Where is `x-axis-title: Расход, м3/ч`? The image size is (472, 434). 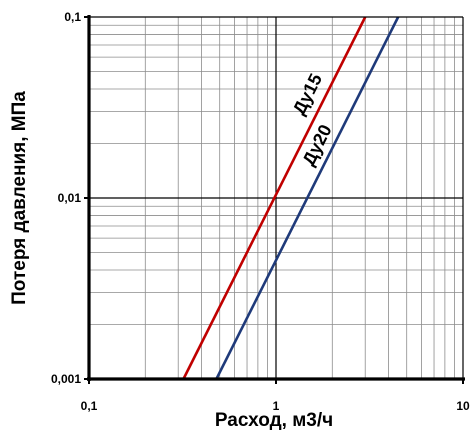
x-axis-title: Расход, м3/ч is located at coordinates (274, 420).